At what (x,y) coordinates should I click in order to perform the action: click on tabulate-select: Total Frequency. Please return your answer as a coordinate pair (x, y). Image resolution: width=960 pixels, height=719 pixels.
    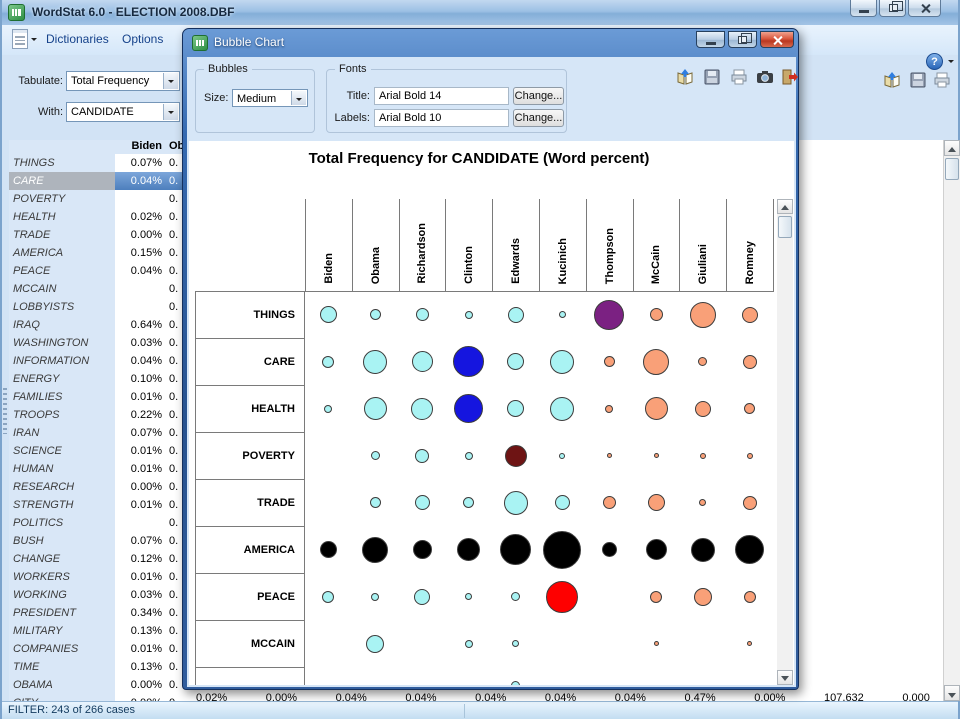
    Looking at the image, I should click on (123, 81).